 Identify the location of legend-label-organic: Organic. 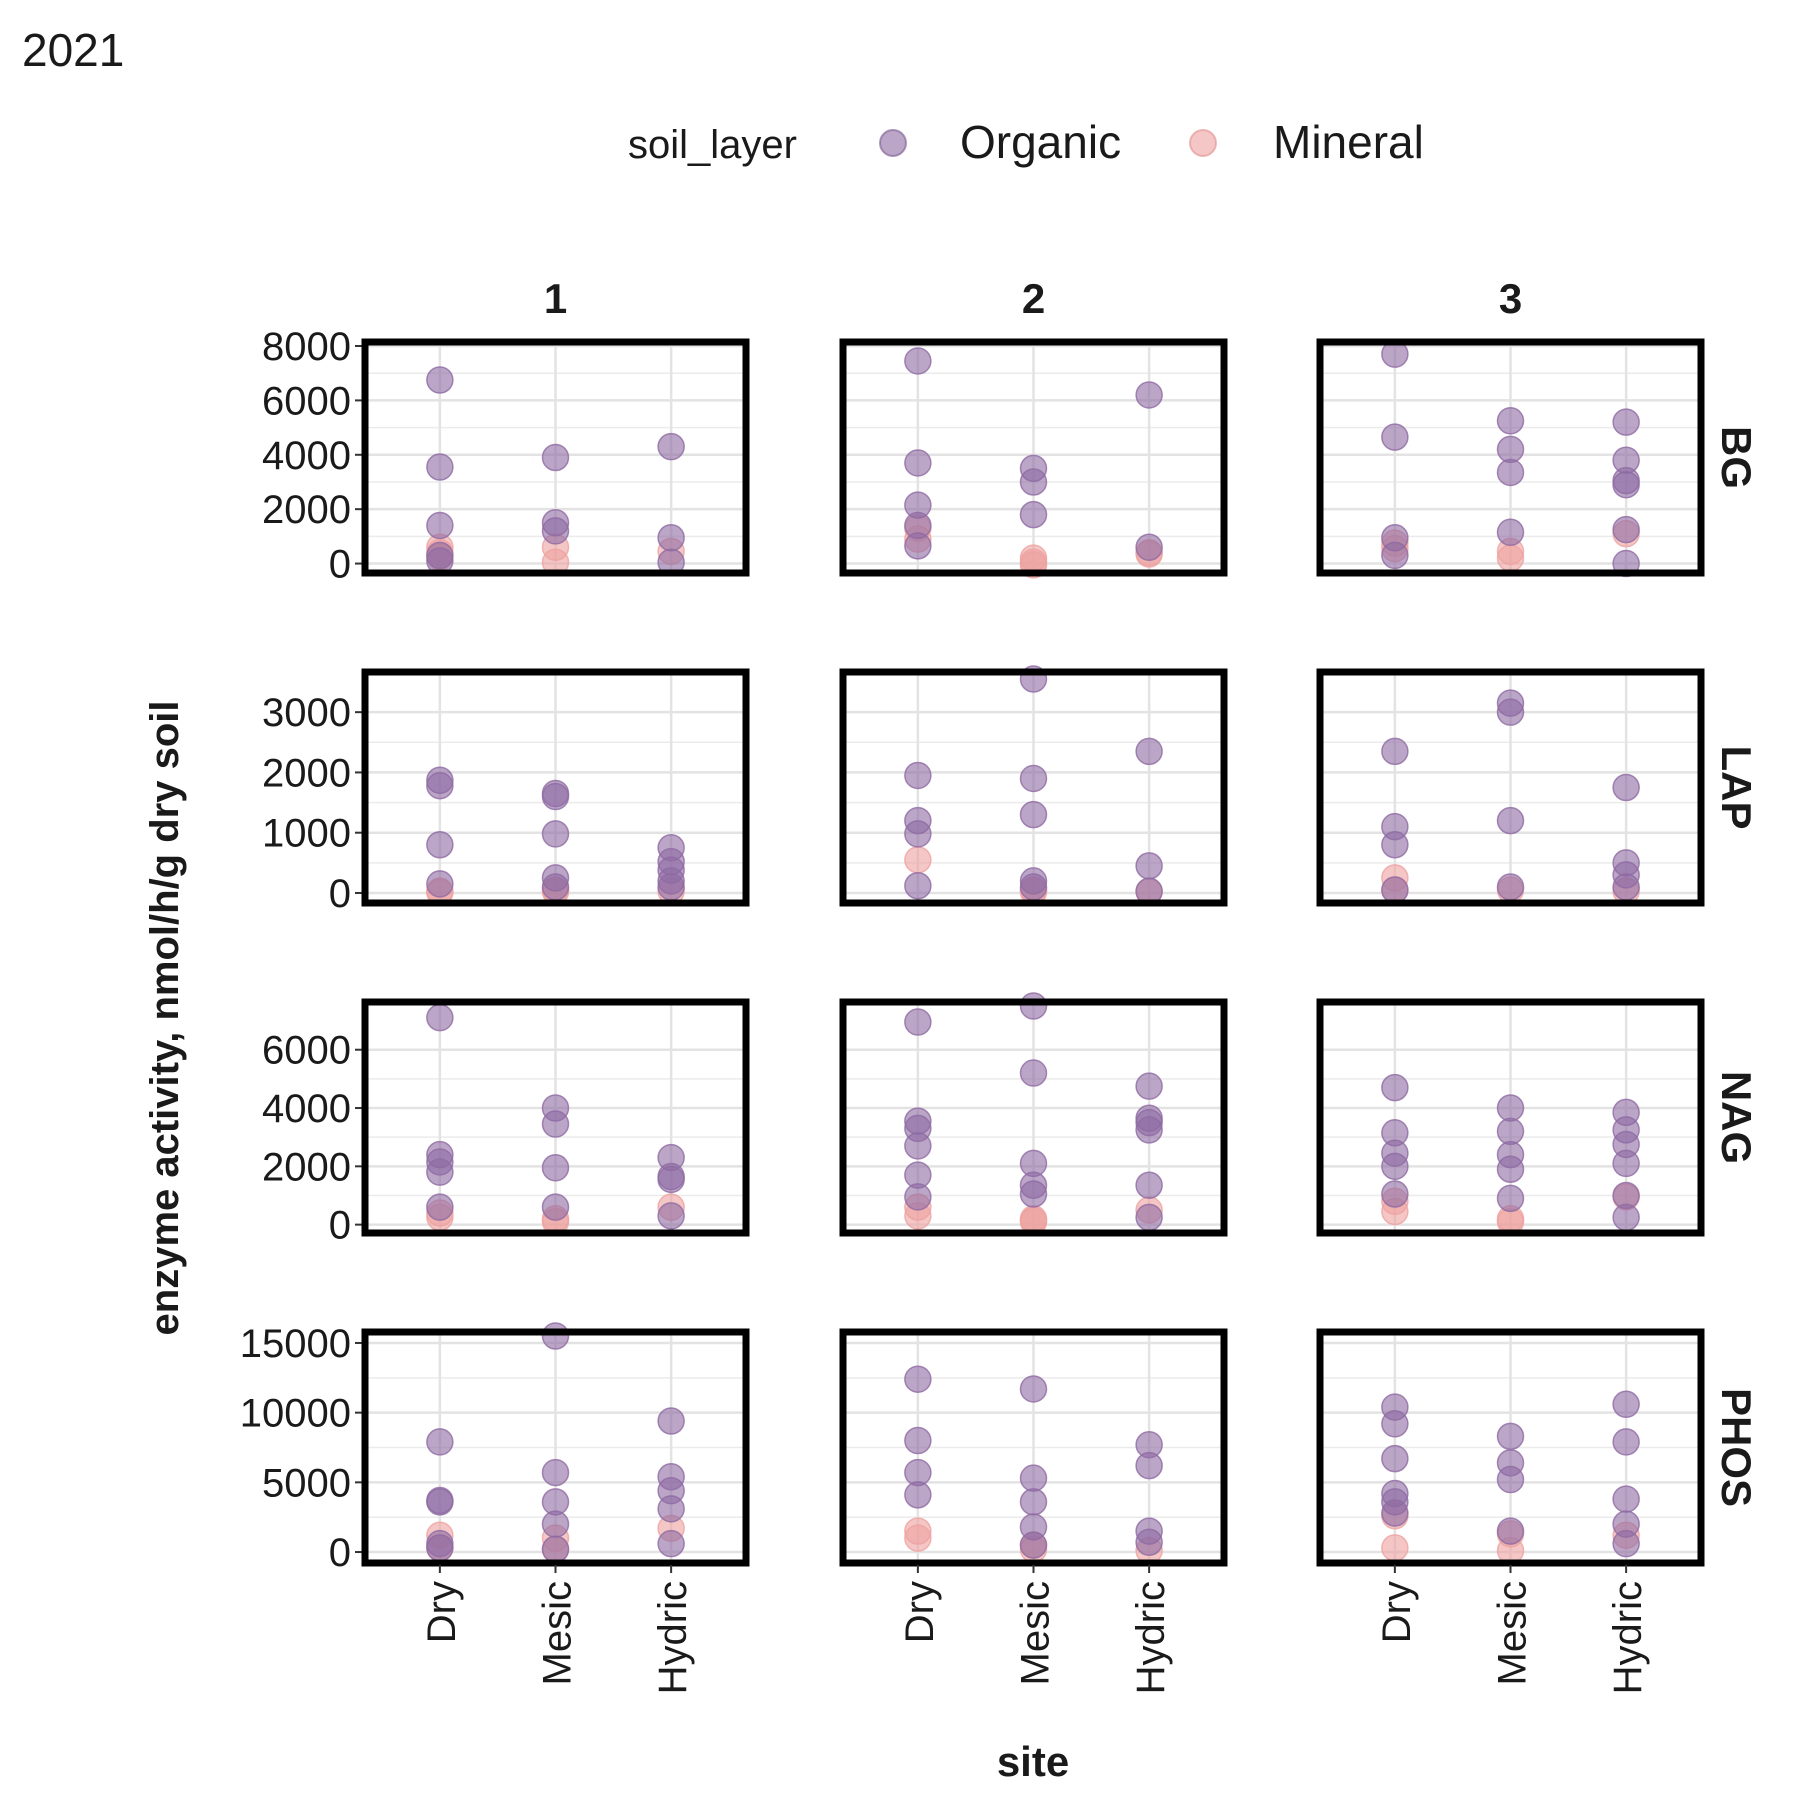
(1040, 142).